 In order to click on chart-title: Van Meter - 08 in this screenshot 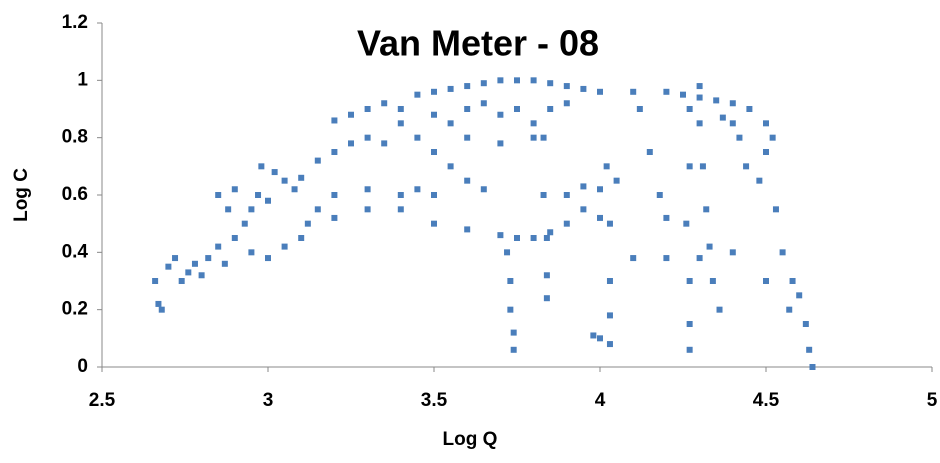, I will do `click(478, 43)`.